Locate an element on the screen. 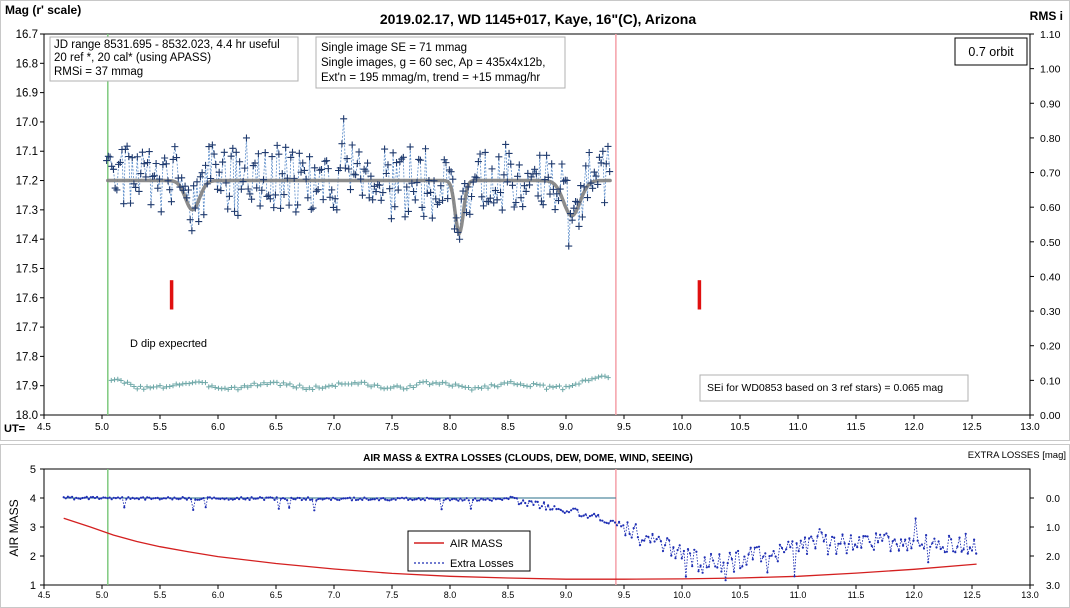 This screenshot has width=1070, height=608. info-box-se-line3: Ext'n = 195 mmag/m, trend = +15 mmag/hr is located at coordinates (430, 78).